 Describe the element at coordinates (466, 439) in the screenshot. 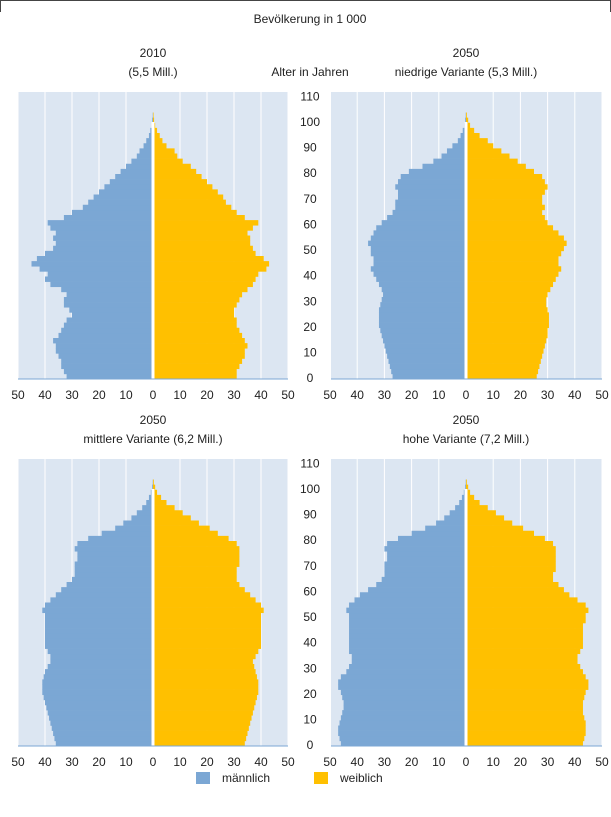

I see `panel-subtitle: hohe Variante (7,2 Mill.)` at that location.